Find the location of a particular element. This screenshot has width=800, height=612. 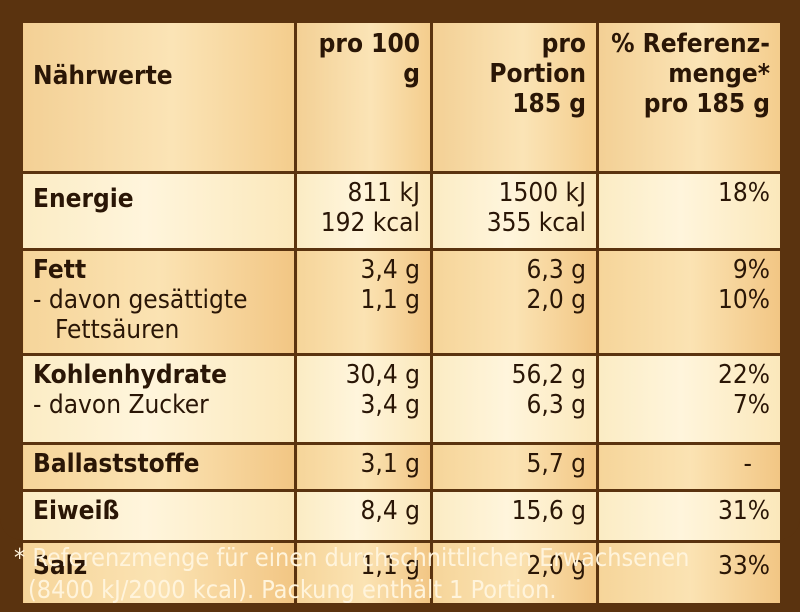

per-portion-cell: 15,6 g is located at coordinates (514, 516).